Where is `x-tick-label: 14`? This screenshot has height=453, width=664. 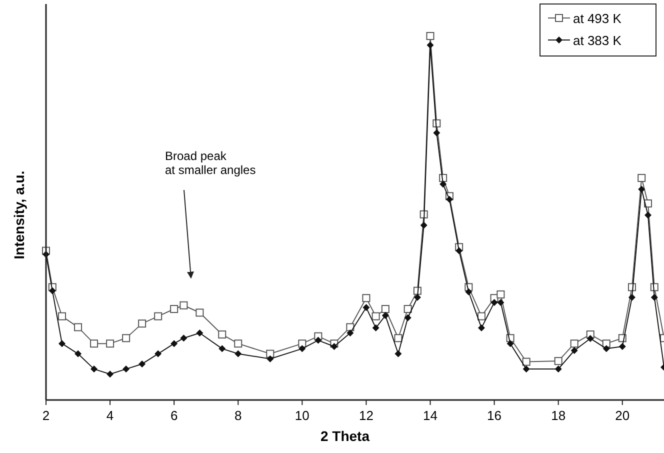
x-tick-label: 14 is located at coordinates (430, 415).